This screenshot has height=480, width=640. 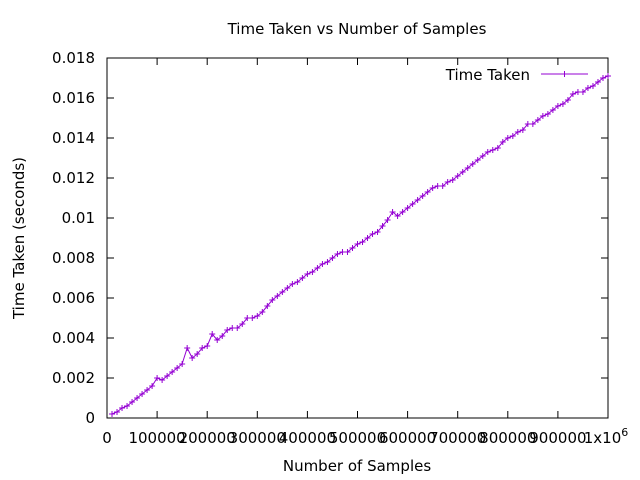 I want to click on y-tick-label: 0, so click(x=90, y=418).